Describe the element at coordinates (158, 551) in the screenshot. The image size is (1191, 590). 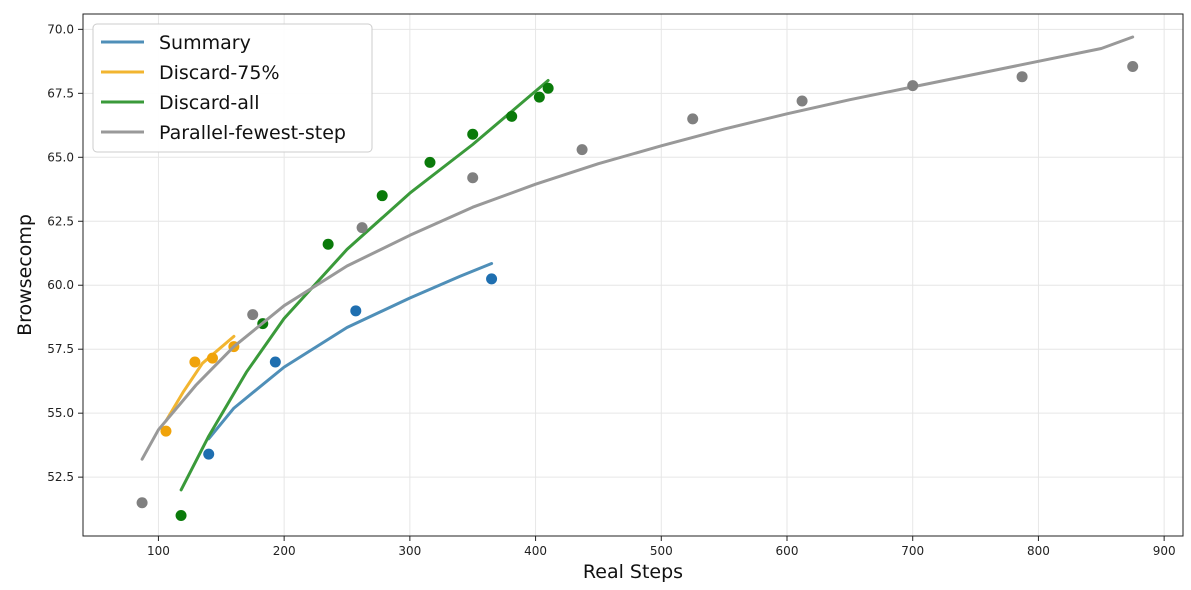
I see `x-tick-label: 100` at that location.